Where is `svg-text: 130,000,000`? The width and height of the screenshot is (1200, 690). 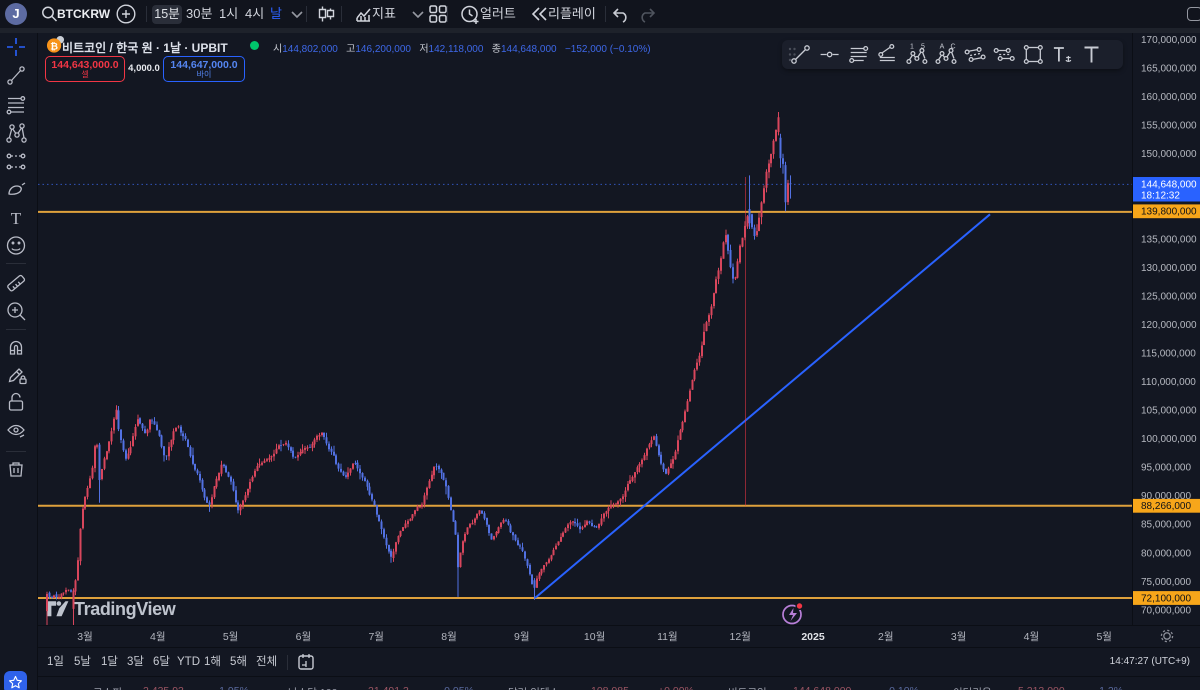
svg-text: 130,000,000 is located at coordinates (1169, 268).